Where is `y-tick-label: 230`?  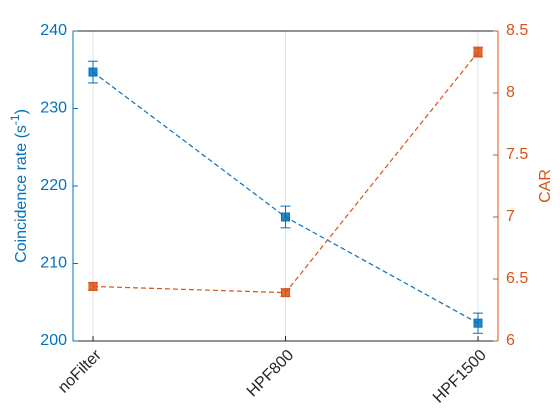 y-tick-label: 230 is located at coordinates (53, 108).